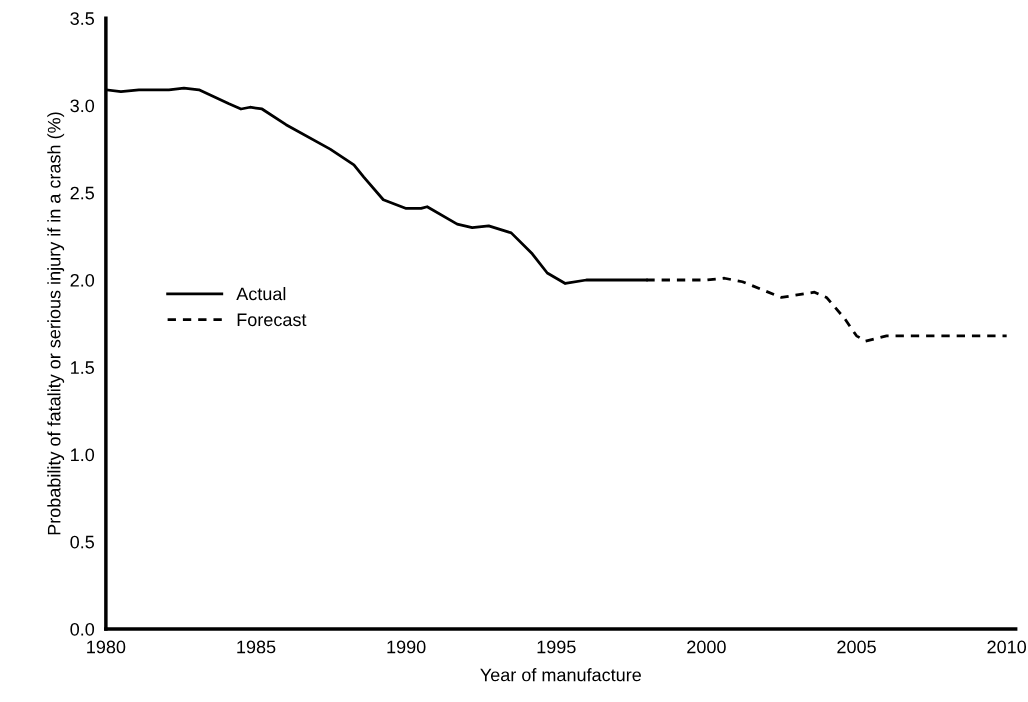 This screenshot has height=702, width=1028. I want to click on x-tick-label: 2000, so click(706, 647).